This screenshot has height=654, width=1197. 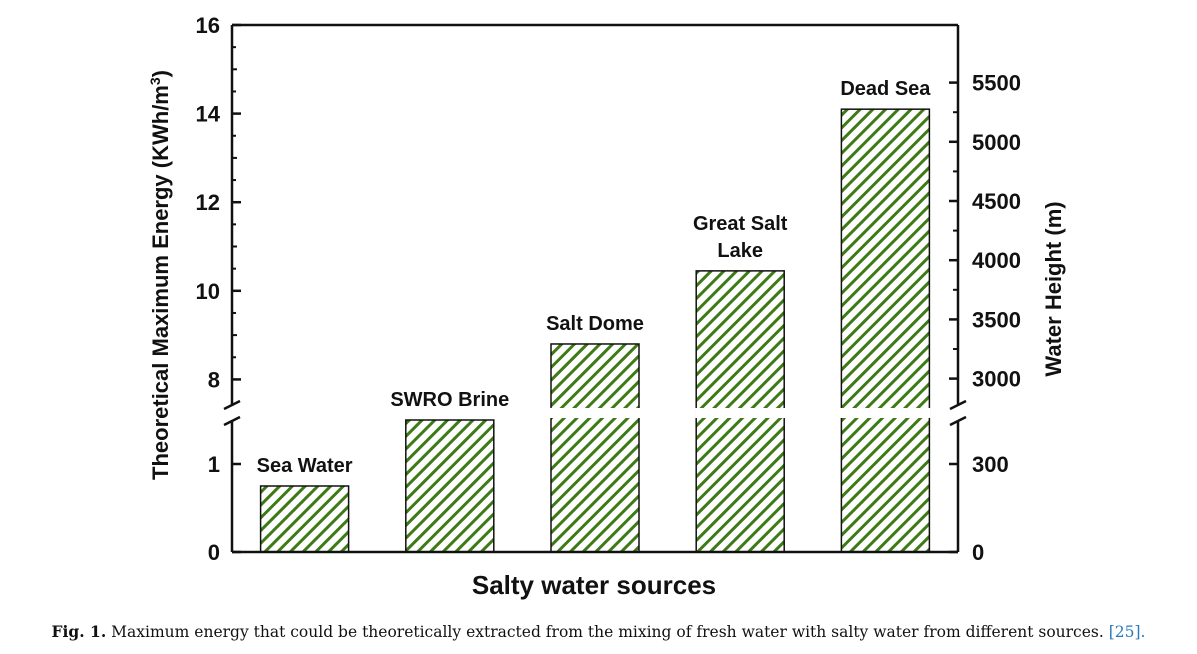 I want to click on bar-data-label: SWRO Brine, so click(x=449, y=400).